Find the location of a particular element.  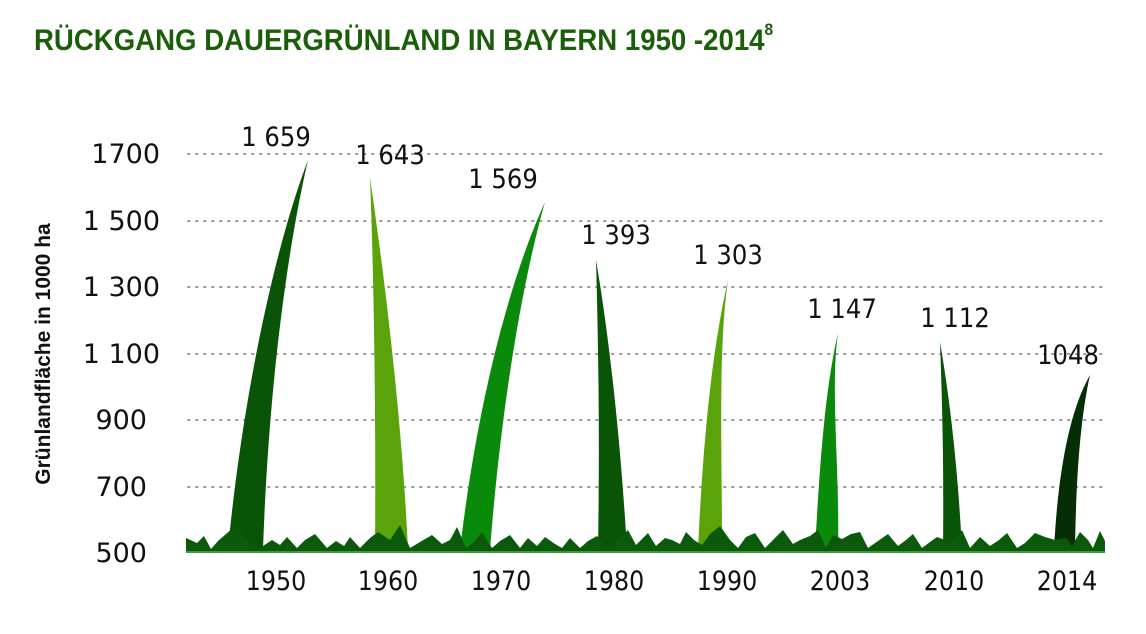

blade-1960 is located at coordinates (389, 364).